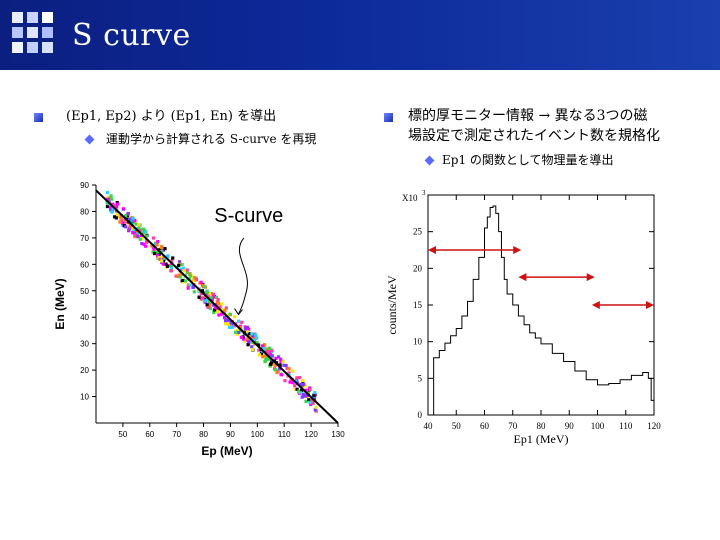 Image resolution: width=720 pixels, height=540 pixels. I want to click on right-sub-bullet-text: Ep1 の関数として物理量を導出, so click(528, 160).